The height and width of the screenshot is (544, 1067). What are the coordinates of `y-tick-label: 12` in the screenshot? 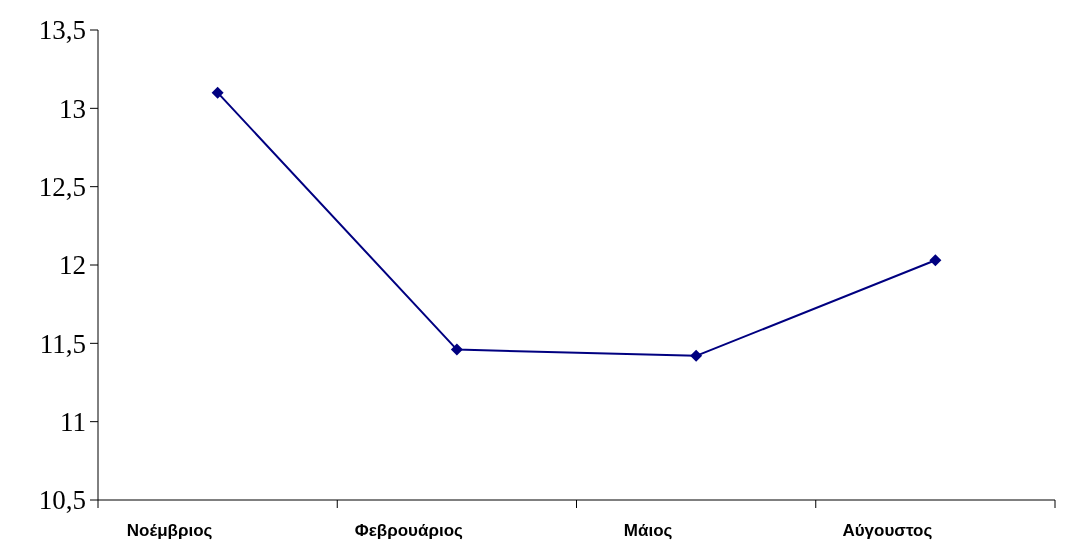 It's located at (72, 265).